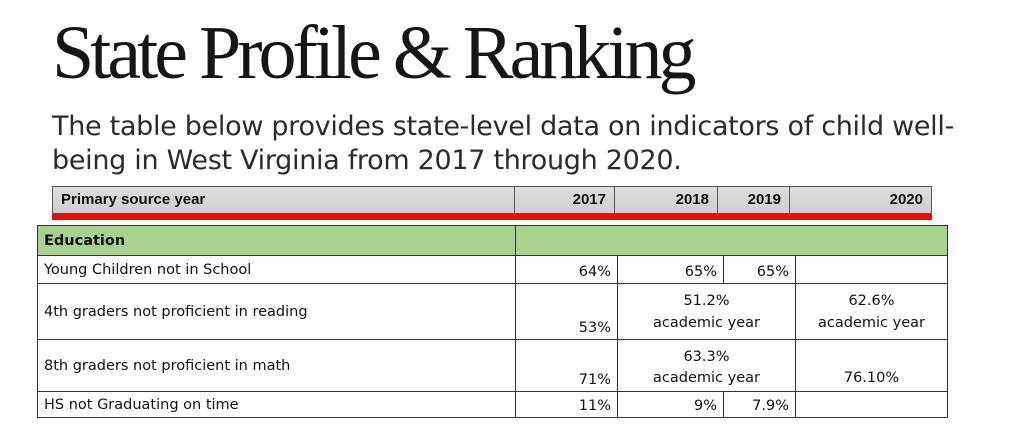  I want to click on cell-2020: 76.10%, so click(871, 365).